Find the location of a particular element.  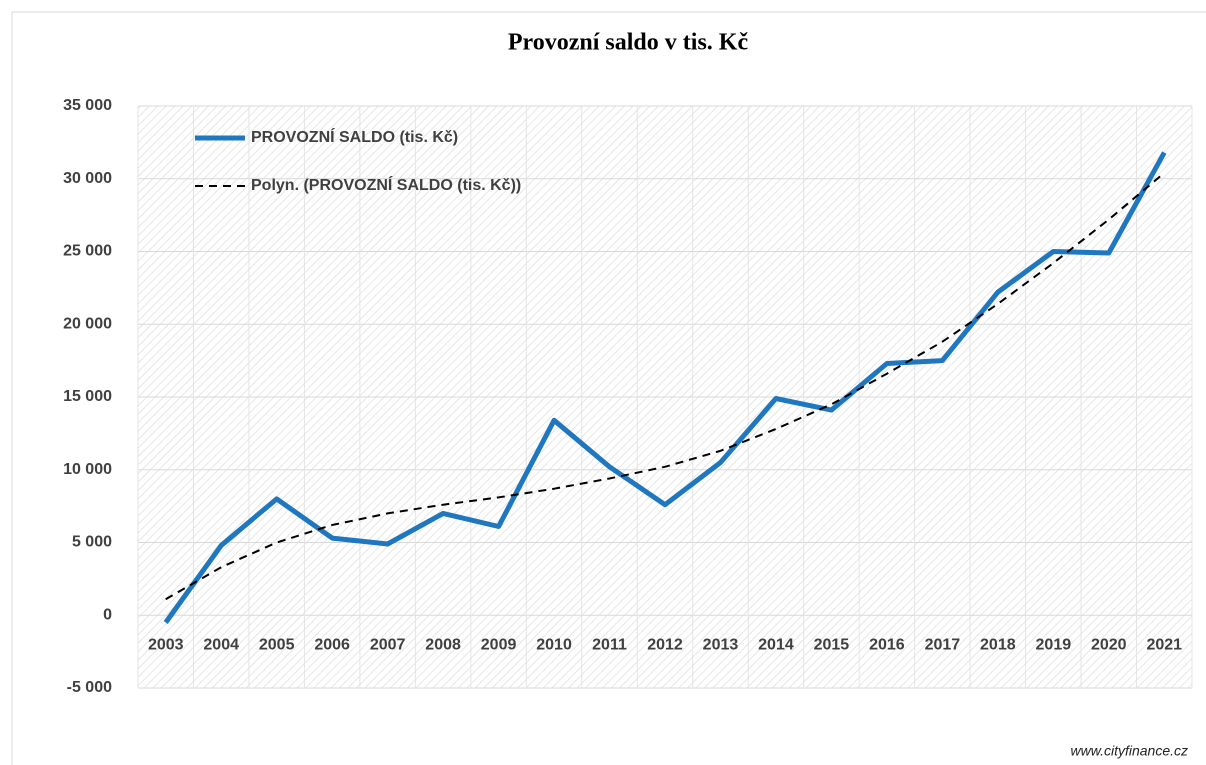

x-tick-label: 2016 is located at coordinates (887, 644).